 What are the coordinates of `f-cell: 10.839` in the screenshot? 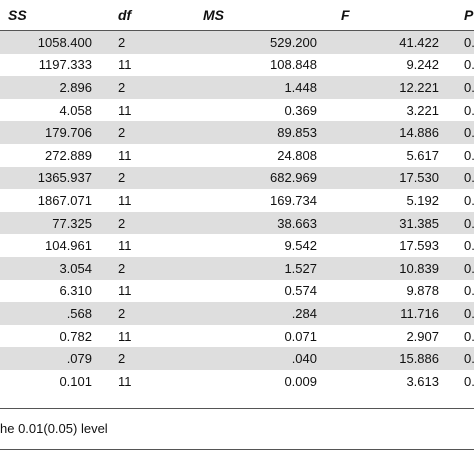 It's located at (396, 268).